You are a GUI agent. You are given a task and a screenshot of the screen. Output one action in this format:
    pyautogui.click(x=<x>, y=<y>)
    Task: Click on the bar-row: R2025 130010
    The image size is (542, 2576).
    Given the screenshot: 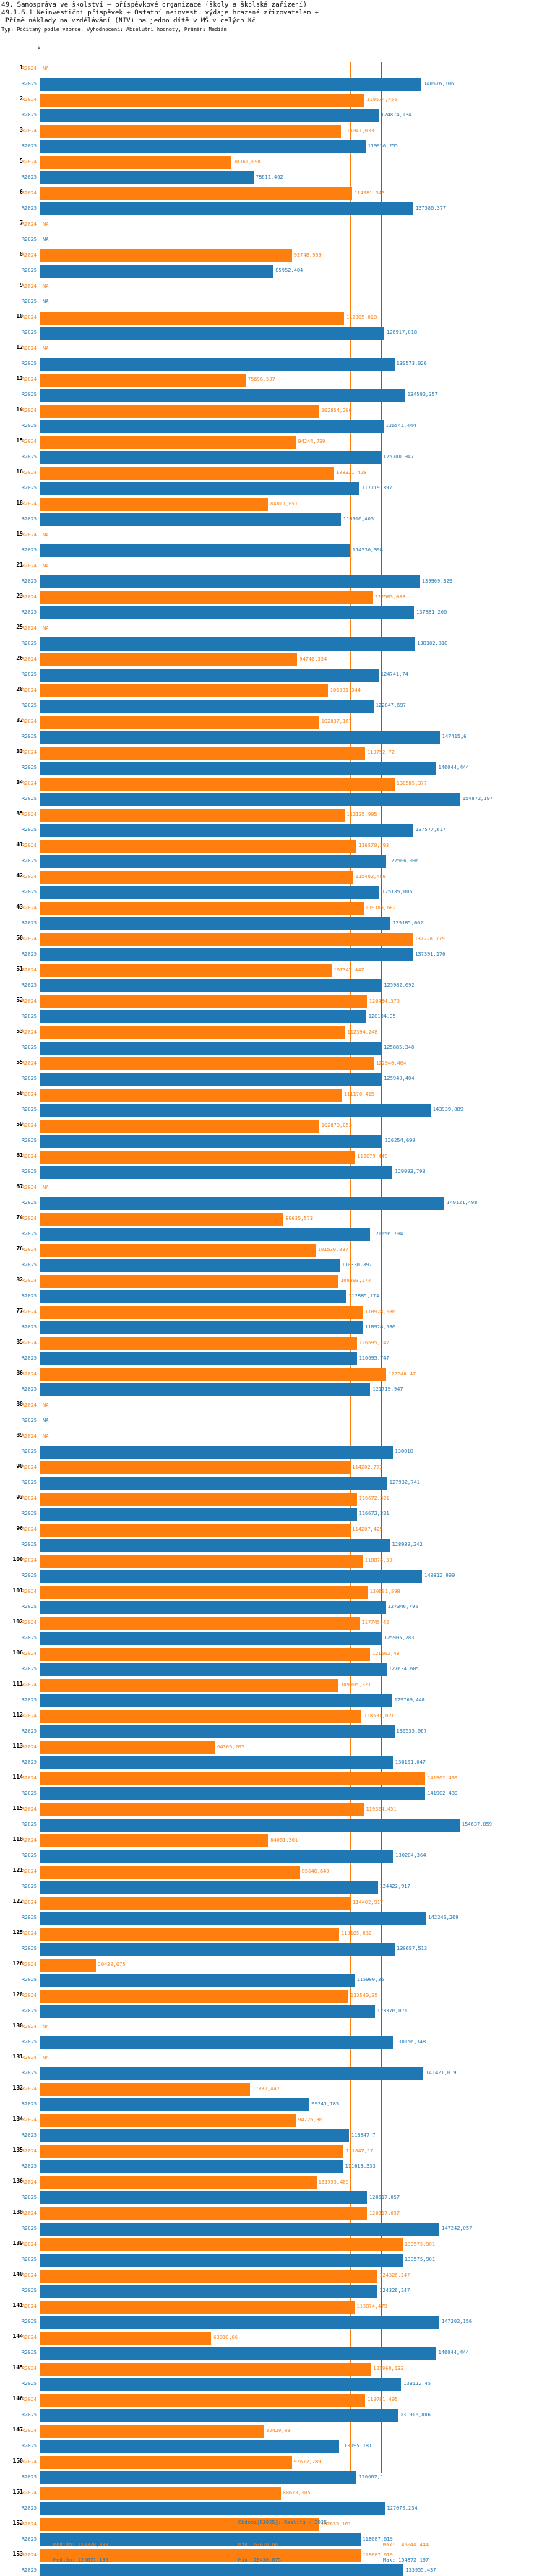 What is the action you would take?
    pyautogui.click(x=271, y=1453)
    